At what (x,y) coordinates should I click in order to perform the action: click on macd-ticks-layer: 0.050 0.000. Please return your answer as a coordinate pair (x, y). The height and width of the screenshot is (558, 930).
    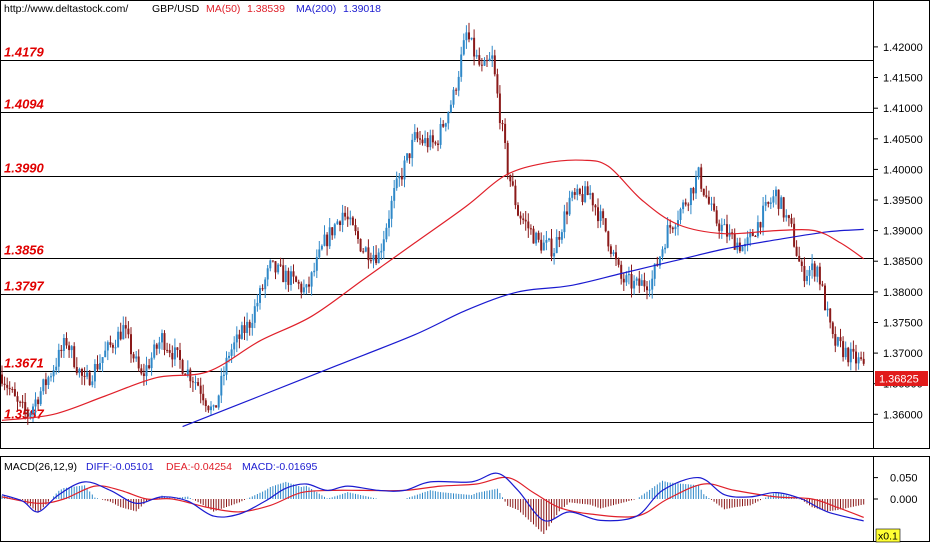
    Looking at the image, I should click on (896, 489).